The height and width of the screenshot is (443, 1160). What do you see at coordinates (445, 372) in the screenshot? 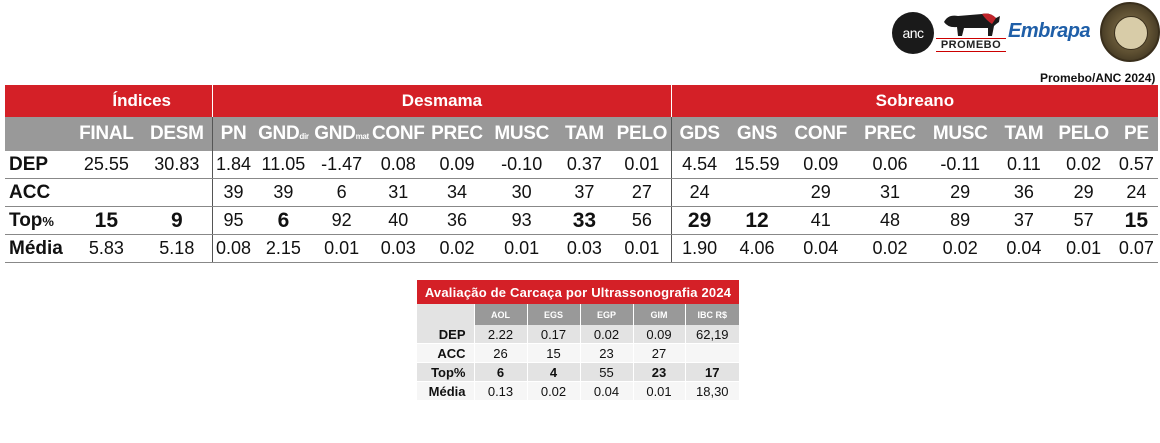
I see `carcass-row-label: Top%` at bounding box center [445, 372].